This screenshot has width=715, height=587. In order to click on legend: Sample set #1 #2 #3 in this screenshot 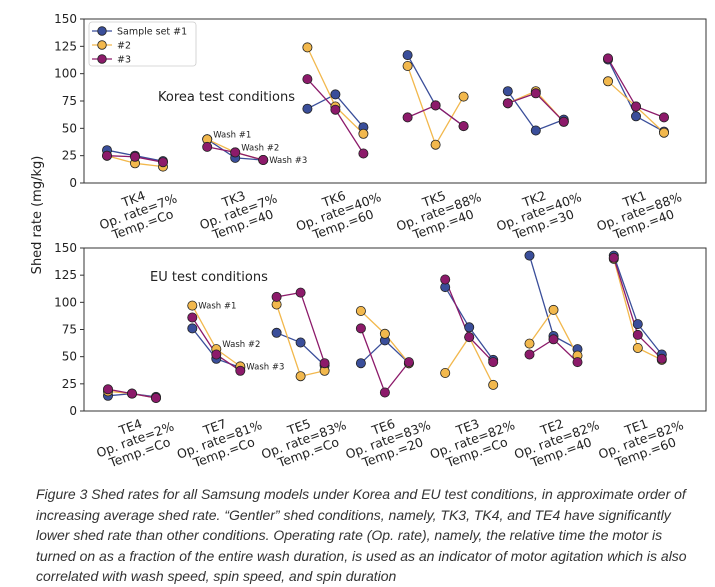, I will do `click(142, 44)`.